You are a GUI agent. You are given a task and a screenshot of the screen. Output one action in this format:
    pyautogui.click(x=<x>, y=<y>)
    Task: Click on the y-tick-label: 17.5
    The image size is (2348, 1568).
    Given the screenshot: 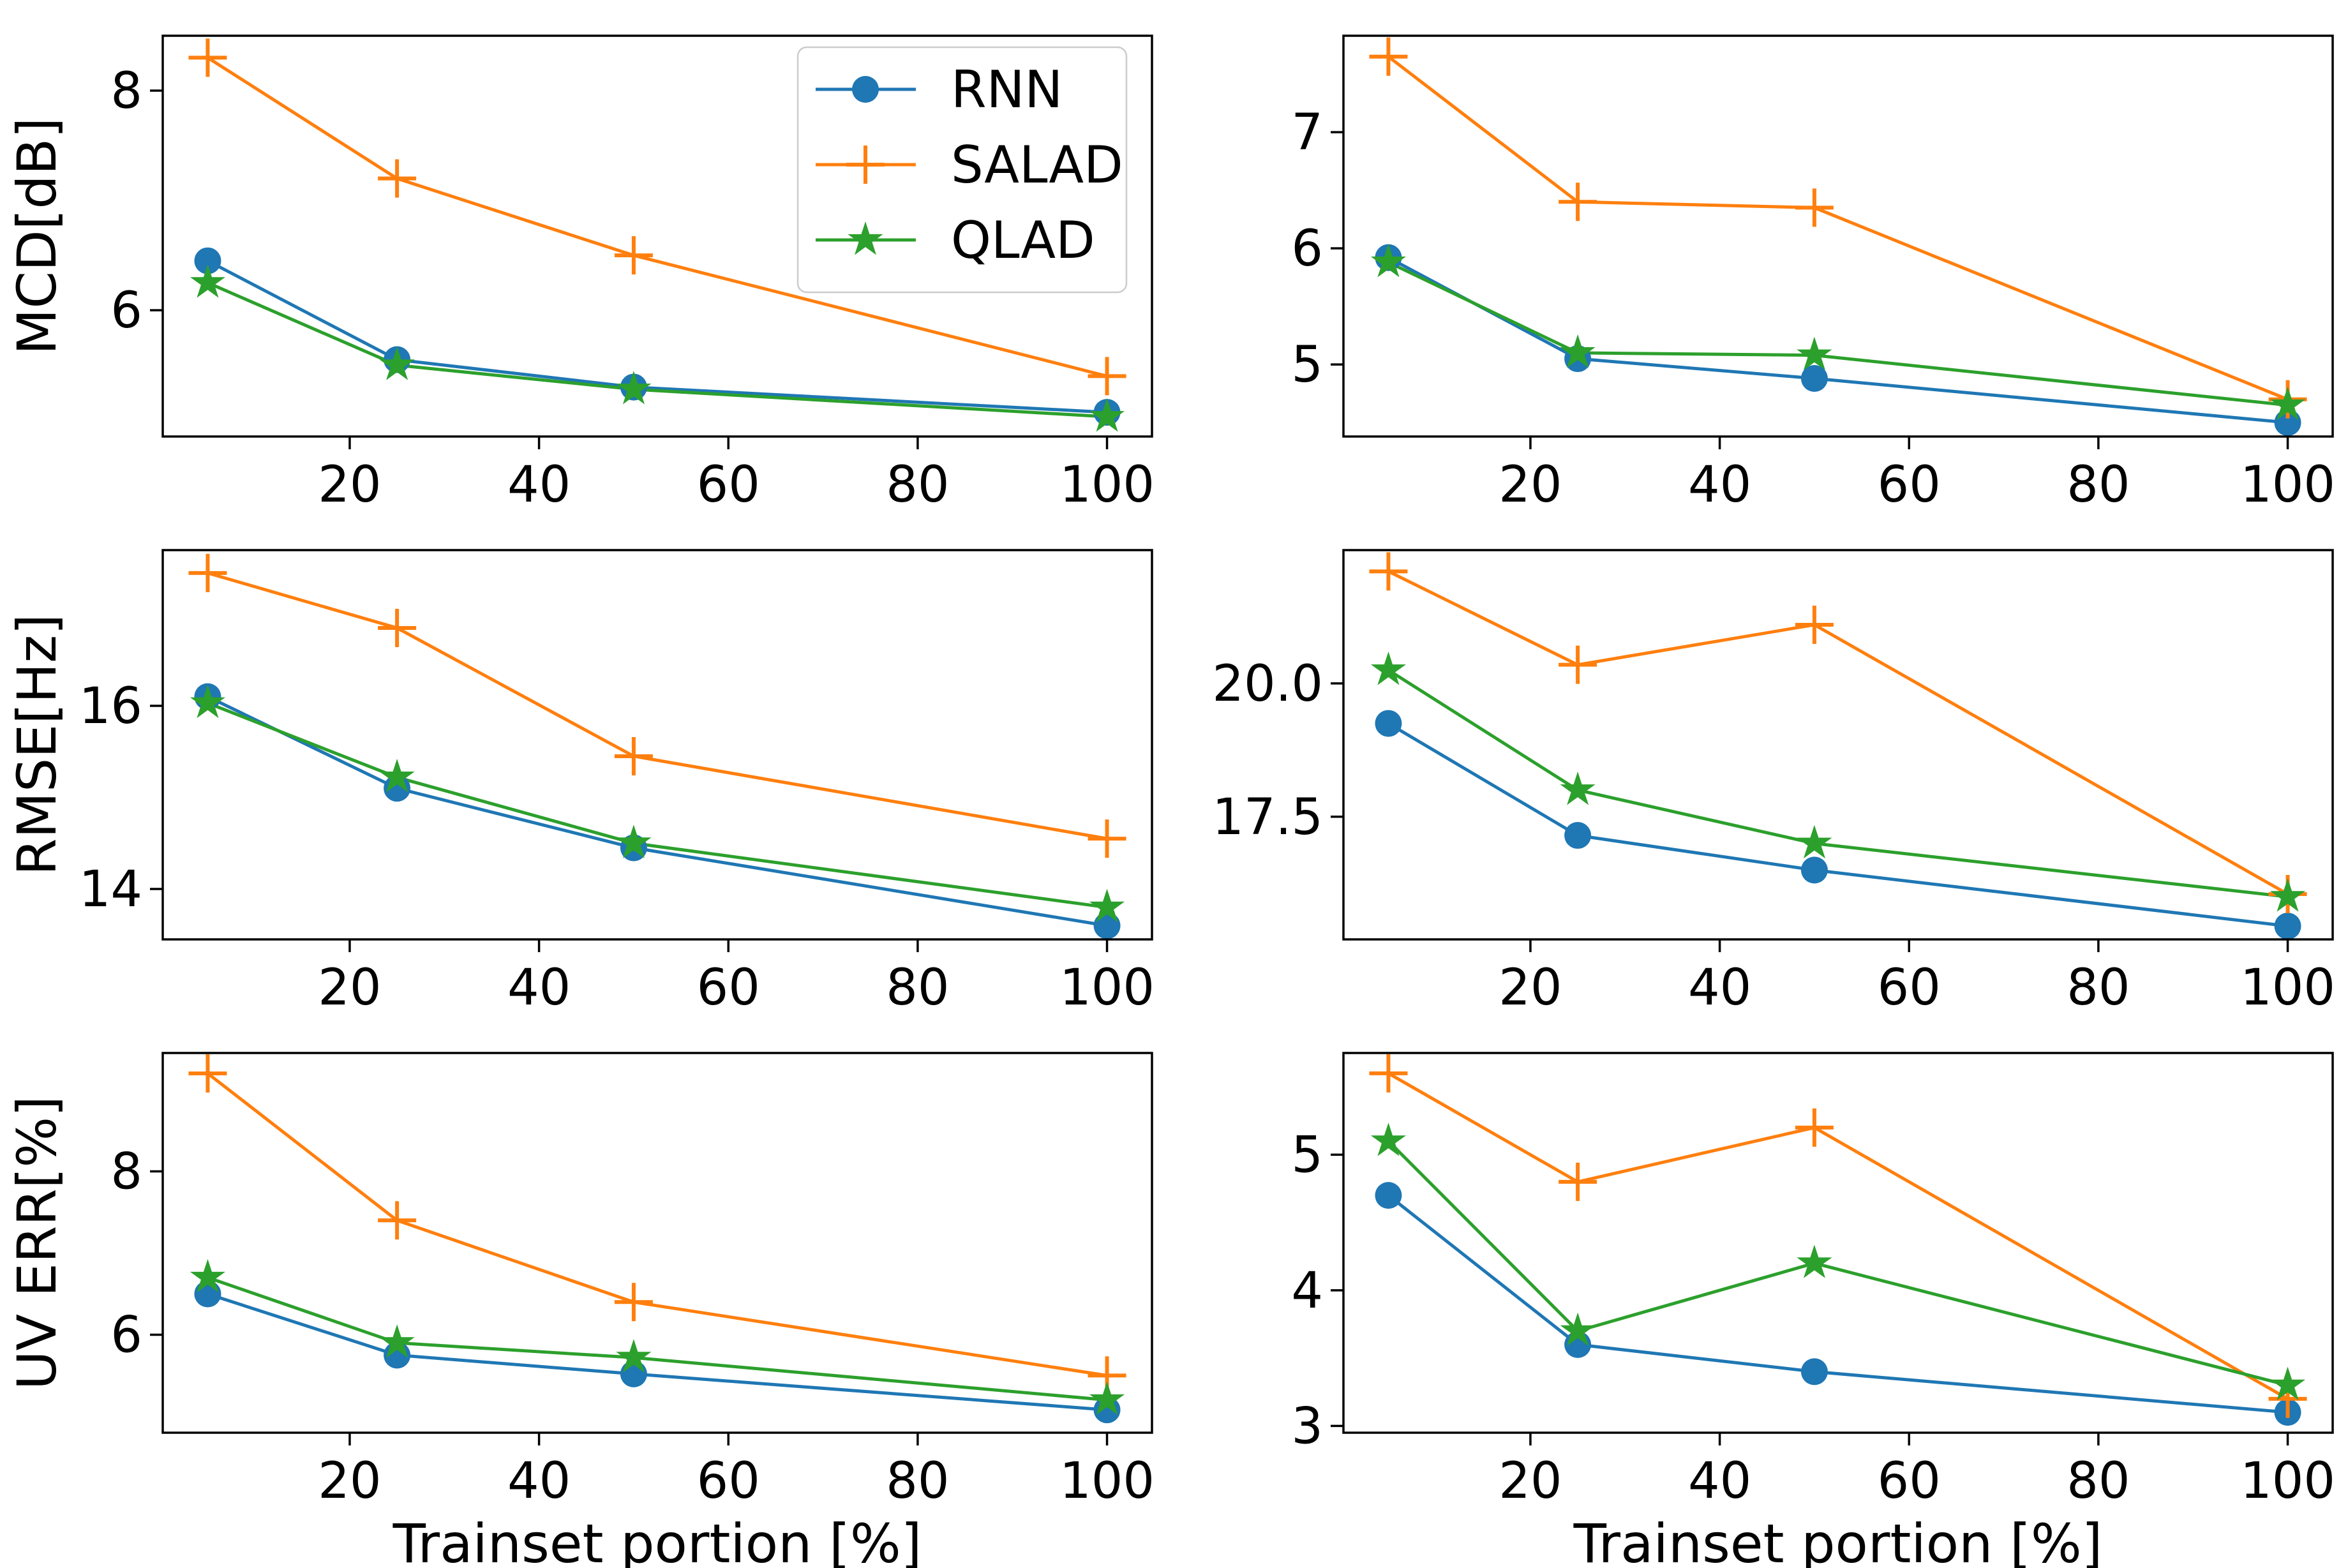 What is the action you would take?
    pyautogui.click(x=1267, y=817)
    